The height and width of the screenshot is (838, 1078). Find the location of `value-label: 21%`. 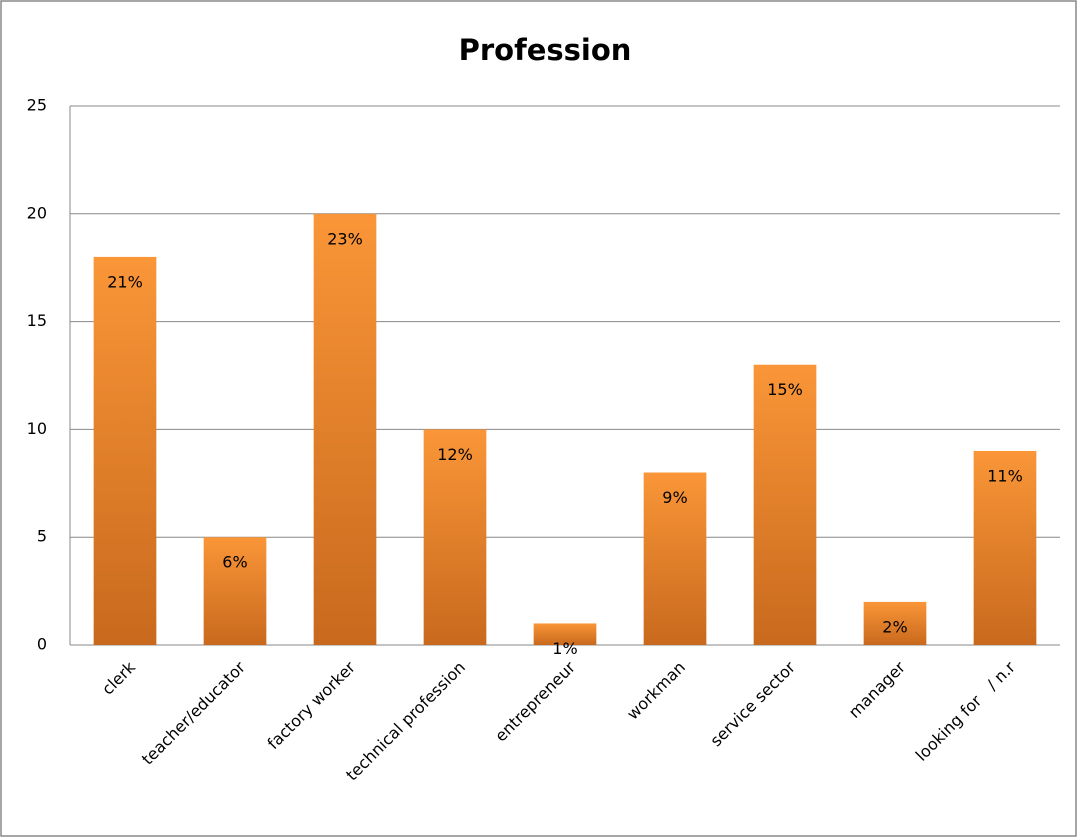

value-label: 21% is located at coordinates (125, 281).